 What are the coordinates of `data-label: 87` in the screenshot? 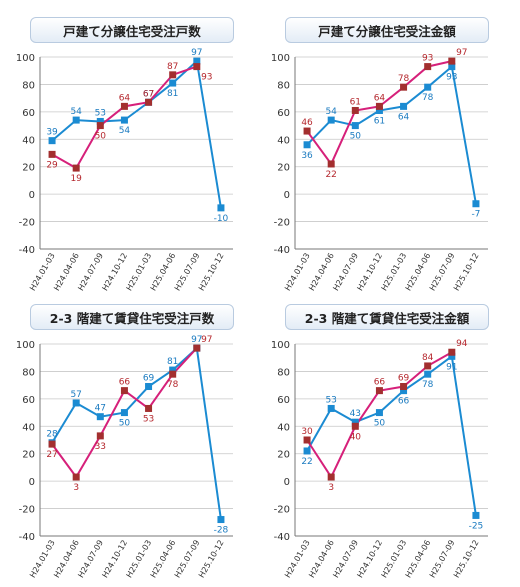 It's located at (172, 67).